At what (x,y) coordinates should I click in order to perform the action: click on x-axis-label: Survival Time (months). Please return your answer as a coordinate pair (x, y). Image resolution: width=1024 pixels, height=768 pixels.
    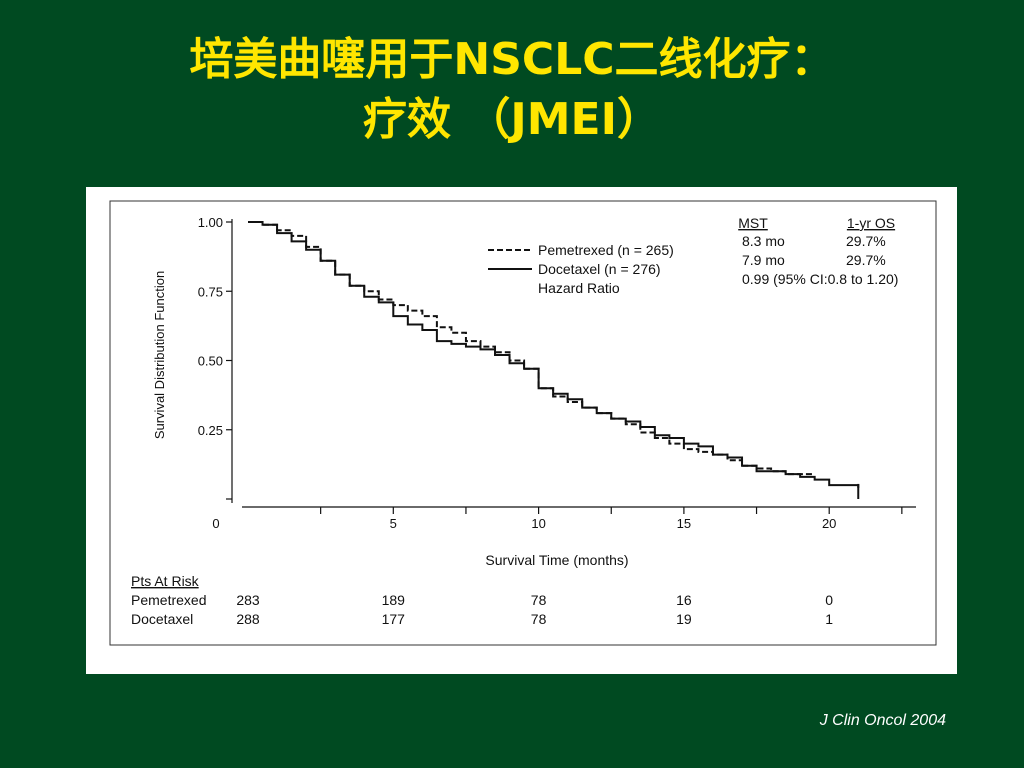
    Looking at the image, I should click on (556, 560).